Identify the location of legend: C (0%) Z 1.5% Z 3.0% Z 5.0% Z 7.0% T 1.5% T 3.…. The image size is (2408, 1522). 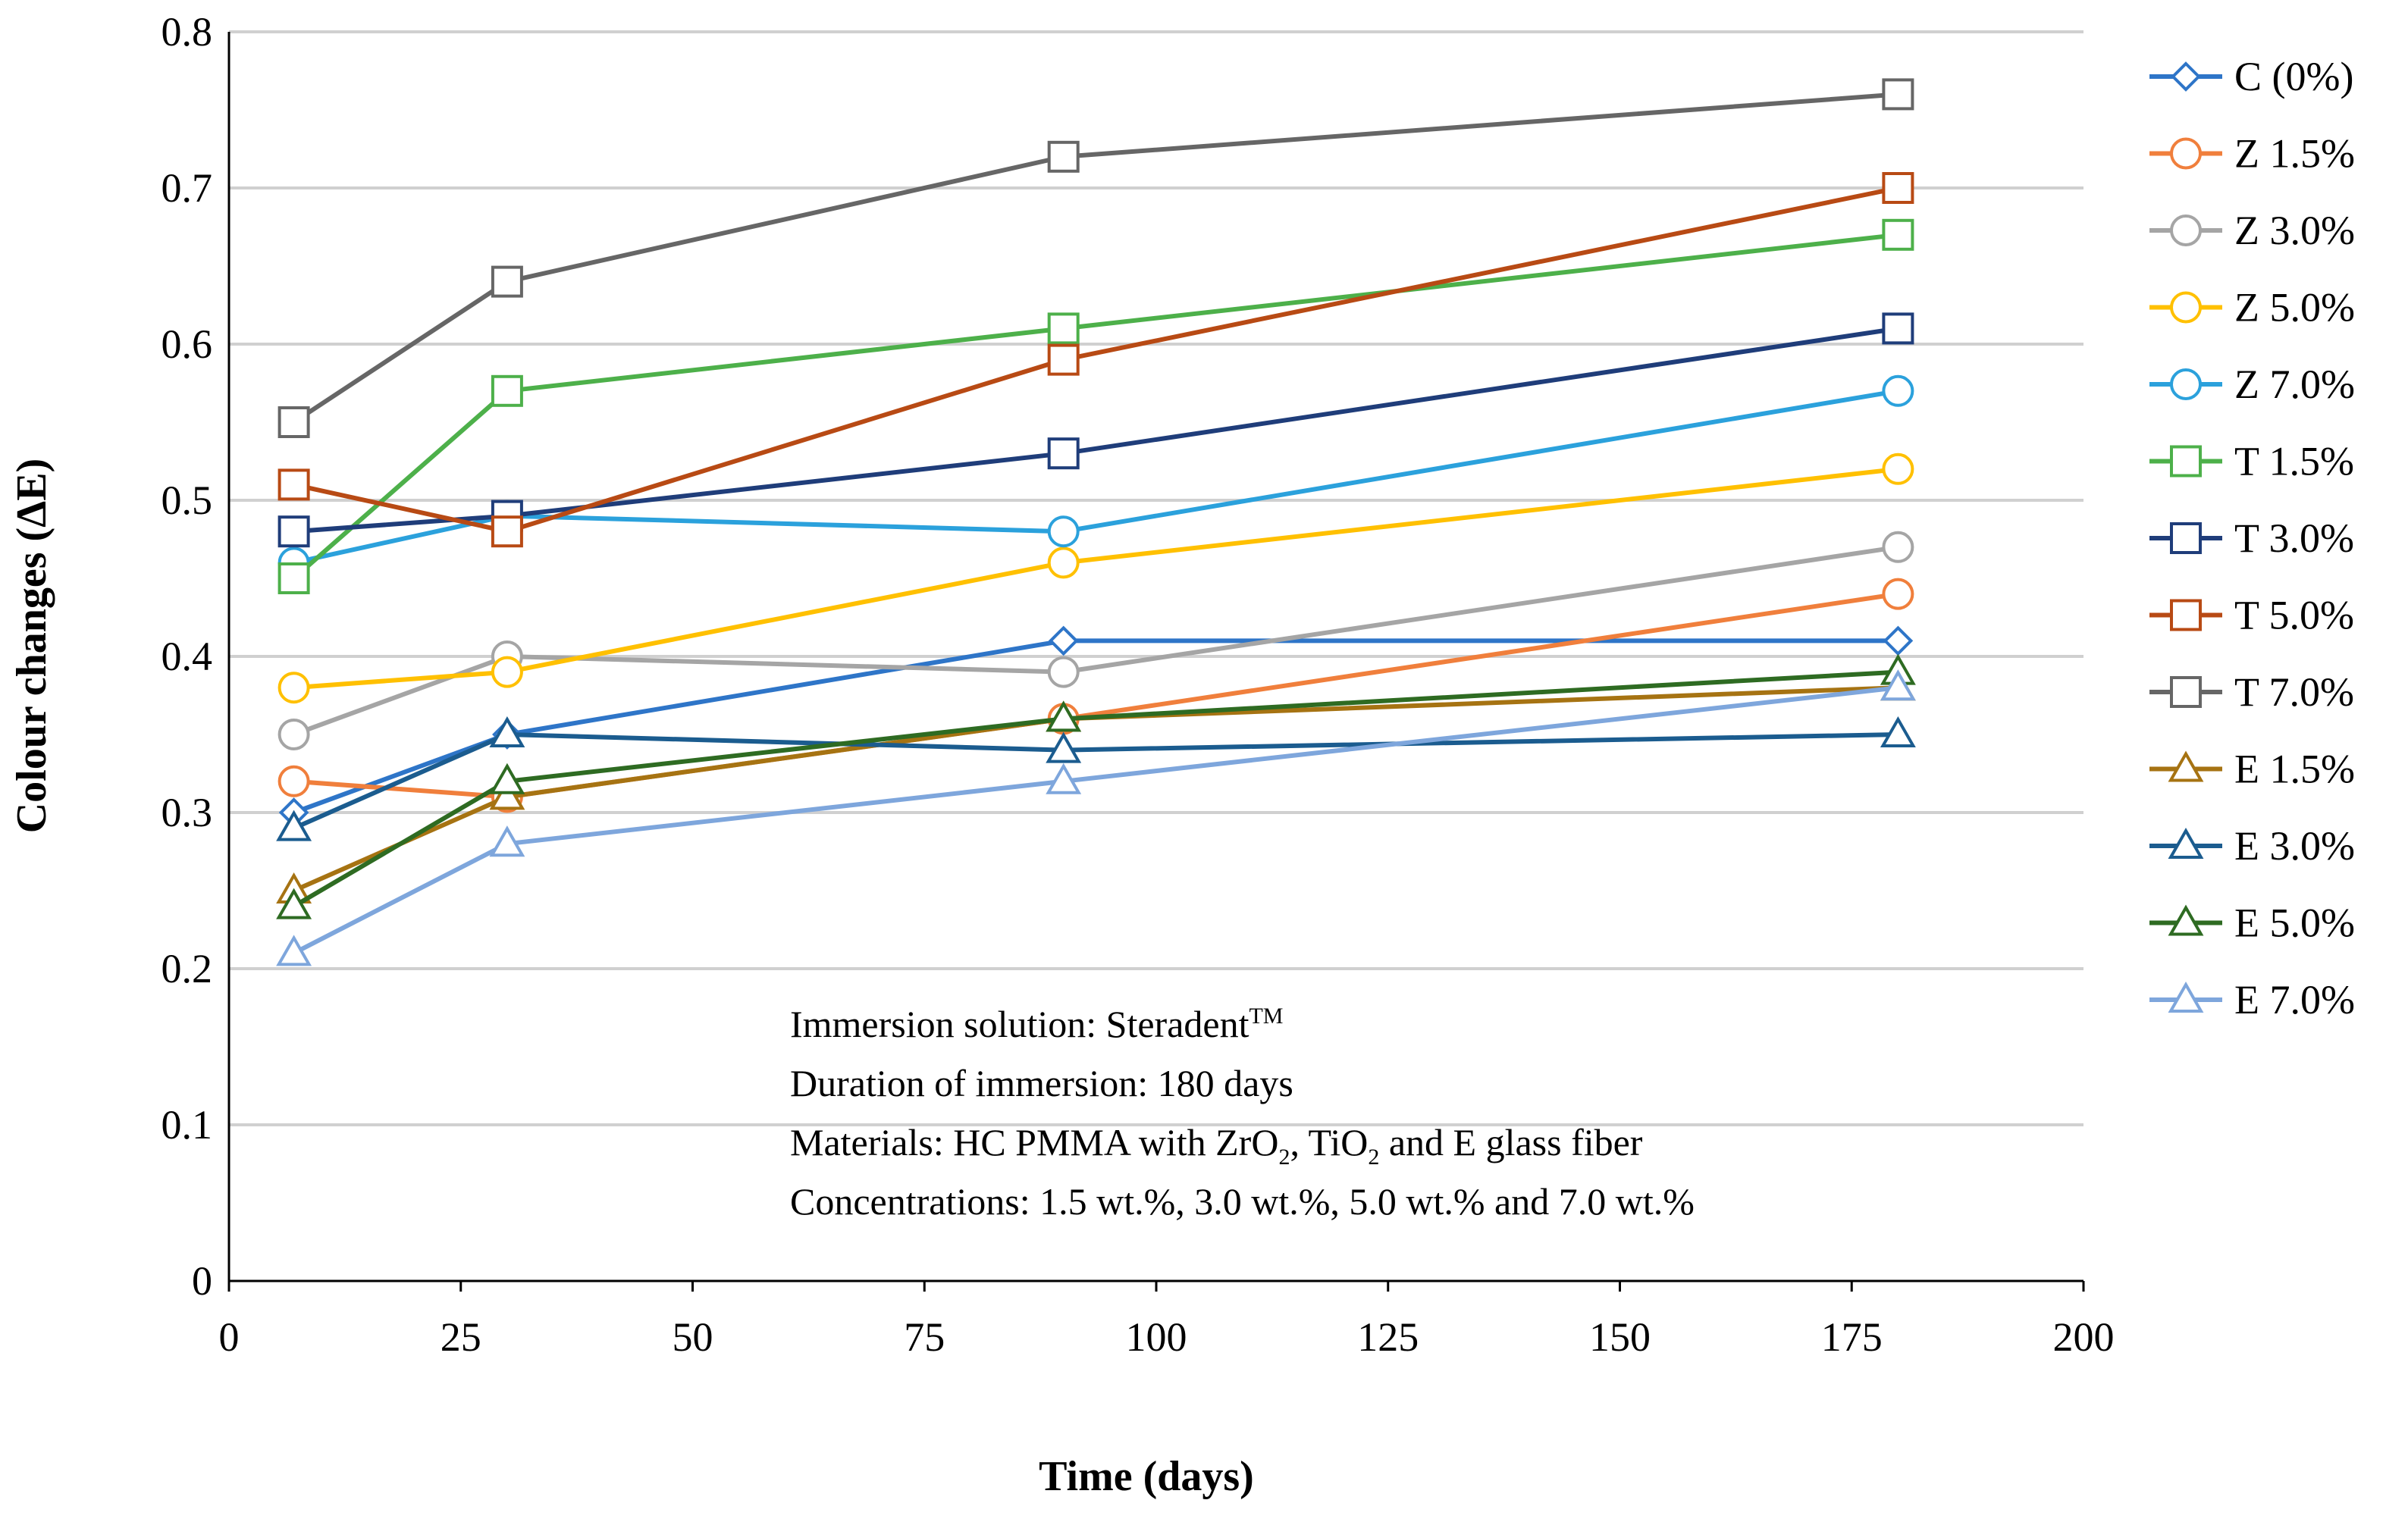
(2252, 538).